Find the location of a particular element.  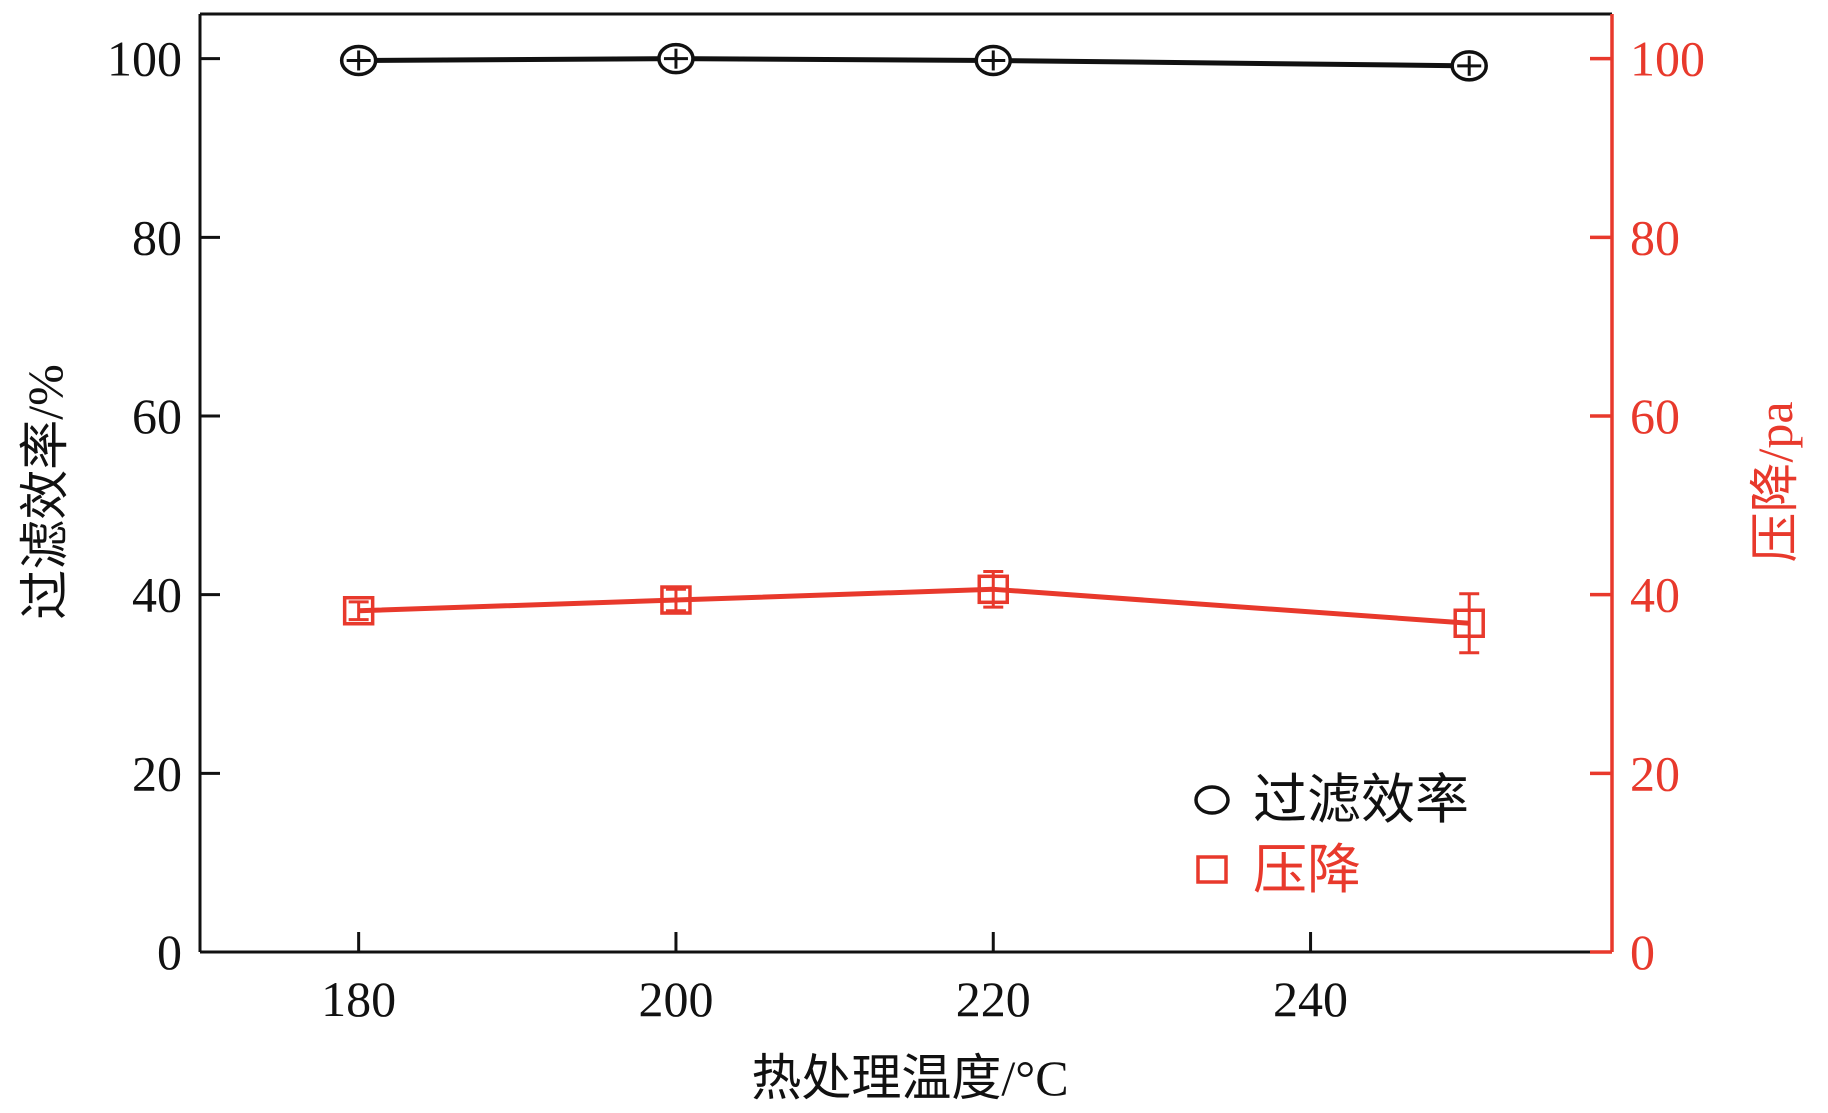

y-axis-left: 0 20 40 60 80 100 is located at coordinates (163, 505).